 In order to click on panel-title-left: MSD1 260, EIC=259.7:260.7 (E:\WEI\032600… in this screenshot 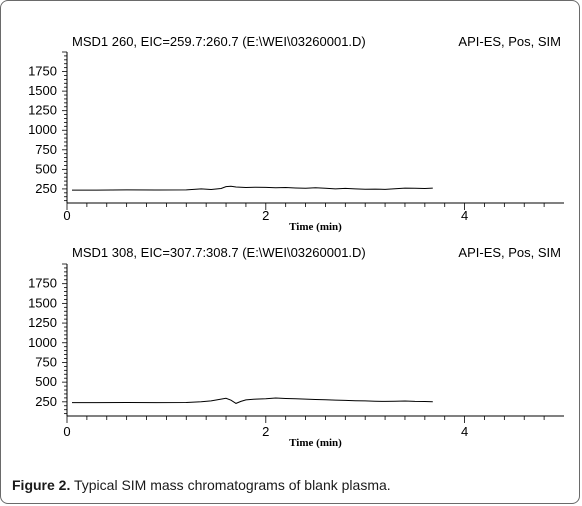, I will do `click(219, 41)`.